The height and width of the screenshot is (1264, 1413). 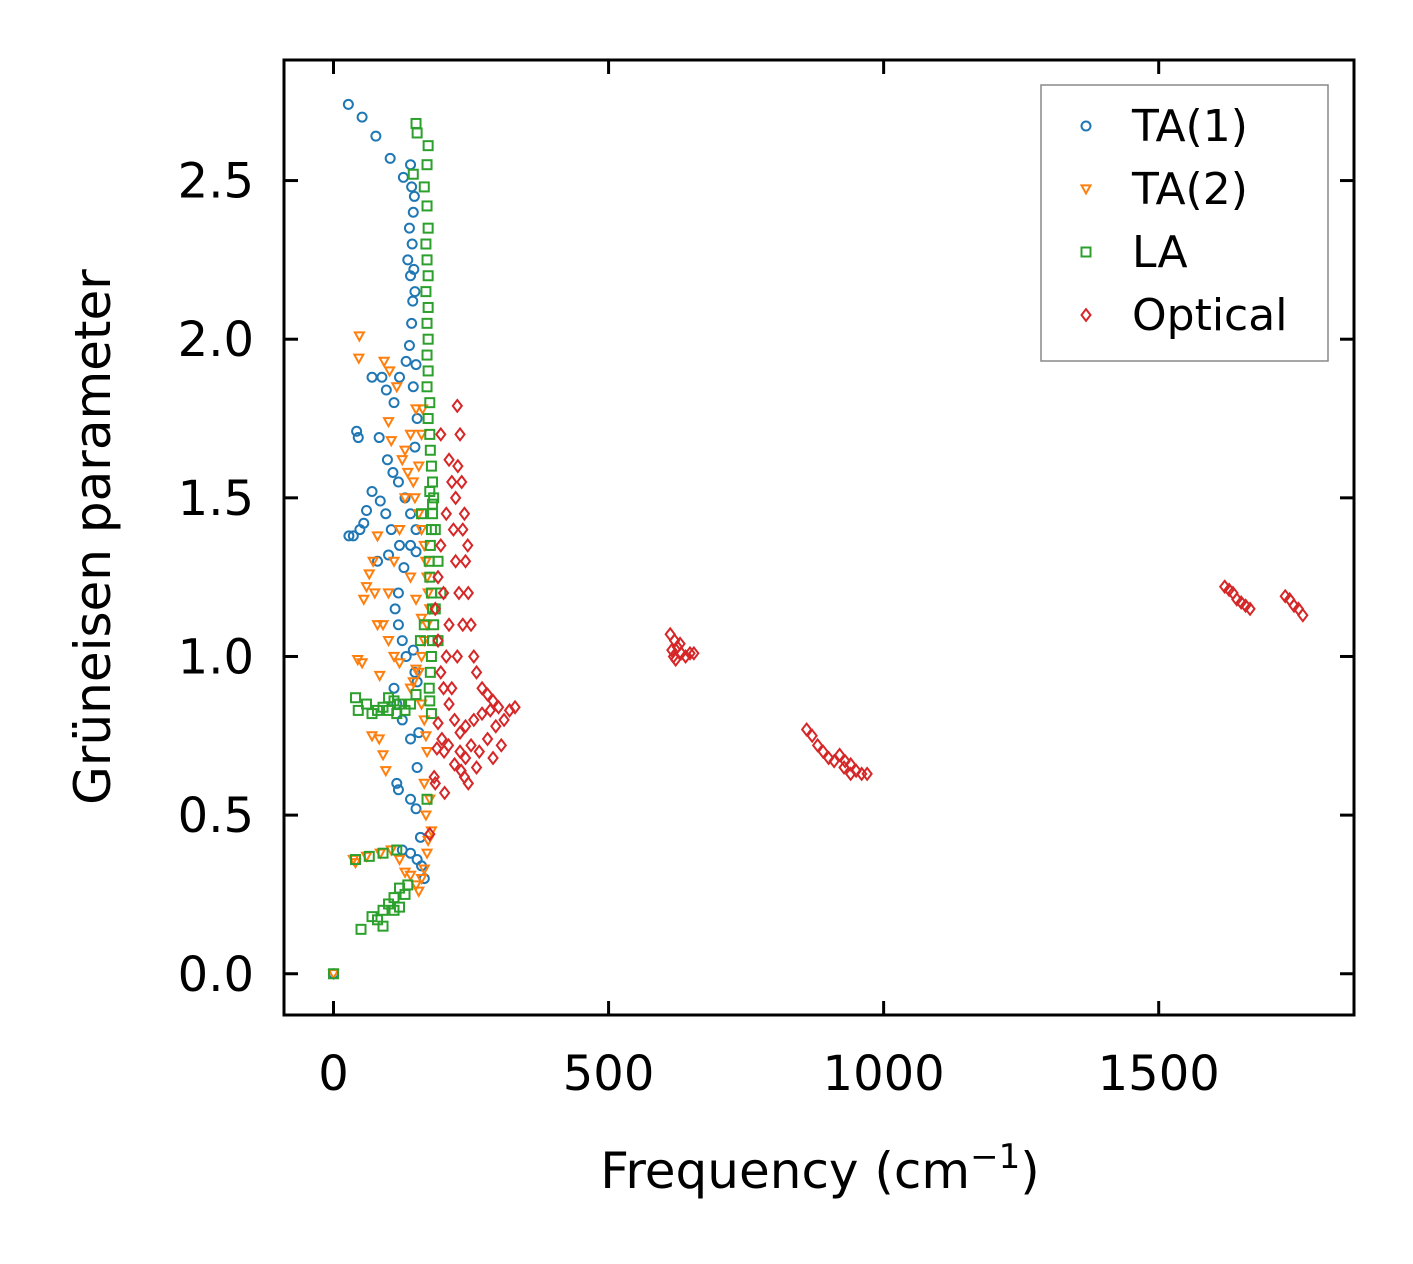 I want to click on x-tick-label-1: 500, so click(x=609, y=1074).